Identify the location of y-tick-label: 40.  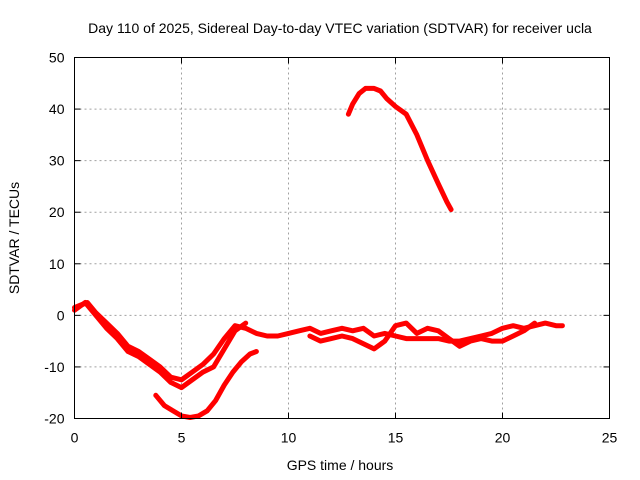
(57, 109).